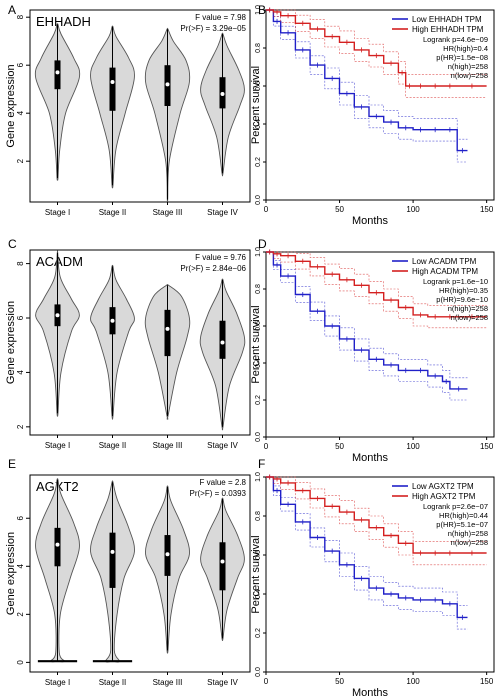  Describe the element at coordinates (468, 66) in the screenshot. I see `stats-line: n(high)=258` at that location.